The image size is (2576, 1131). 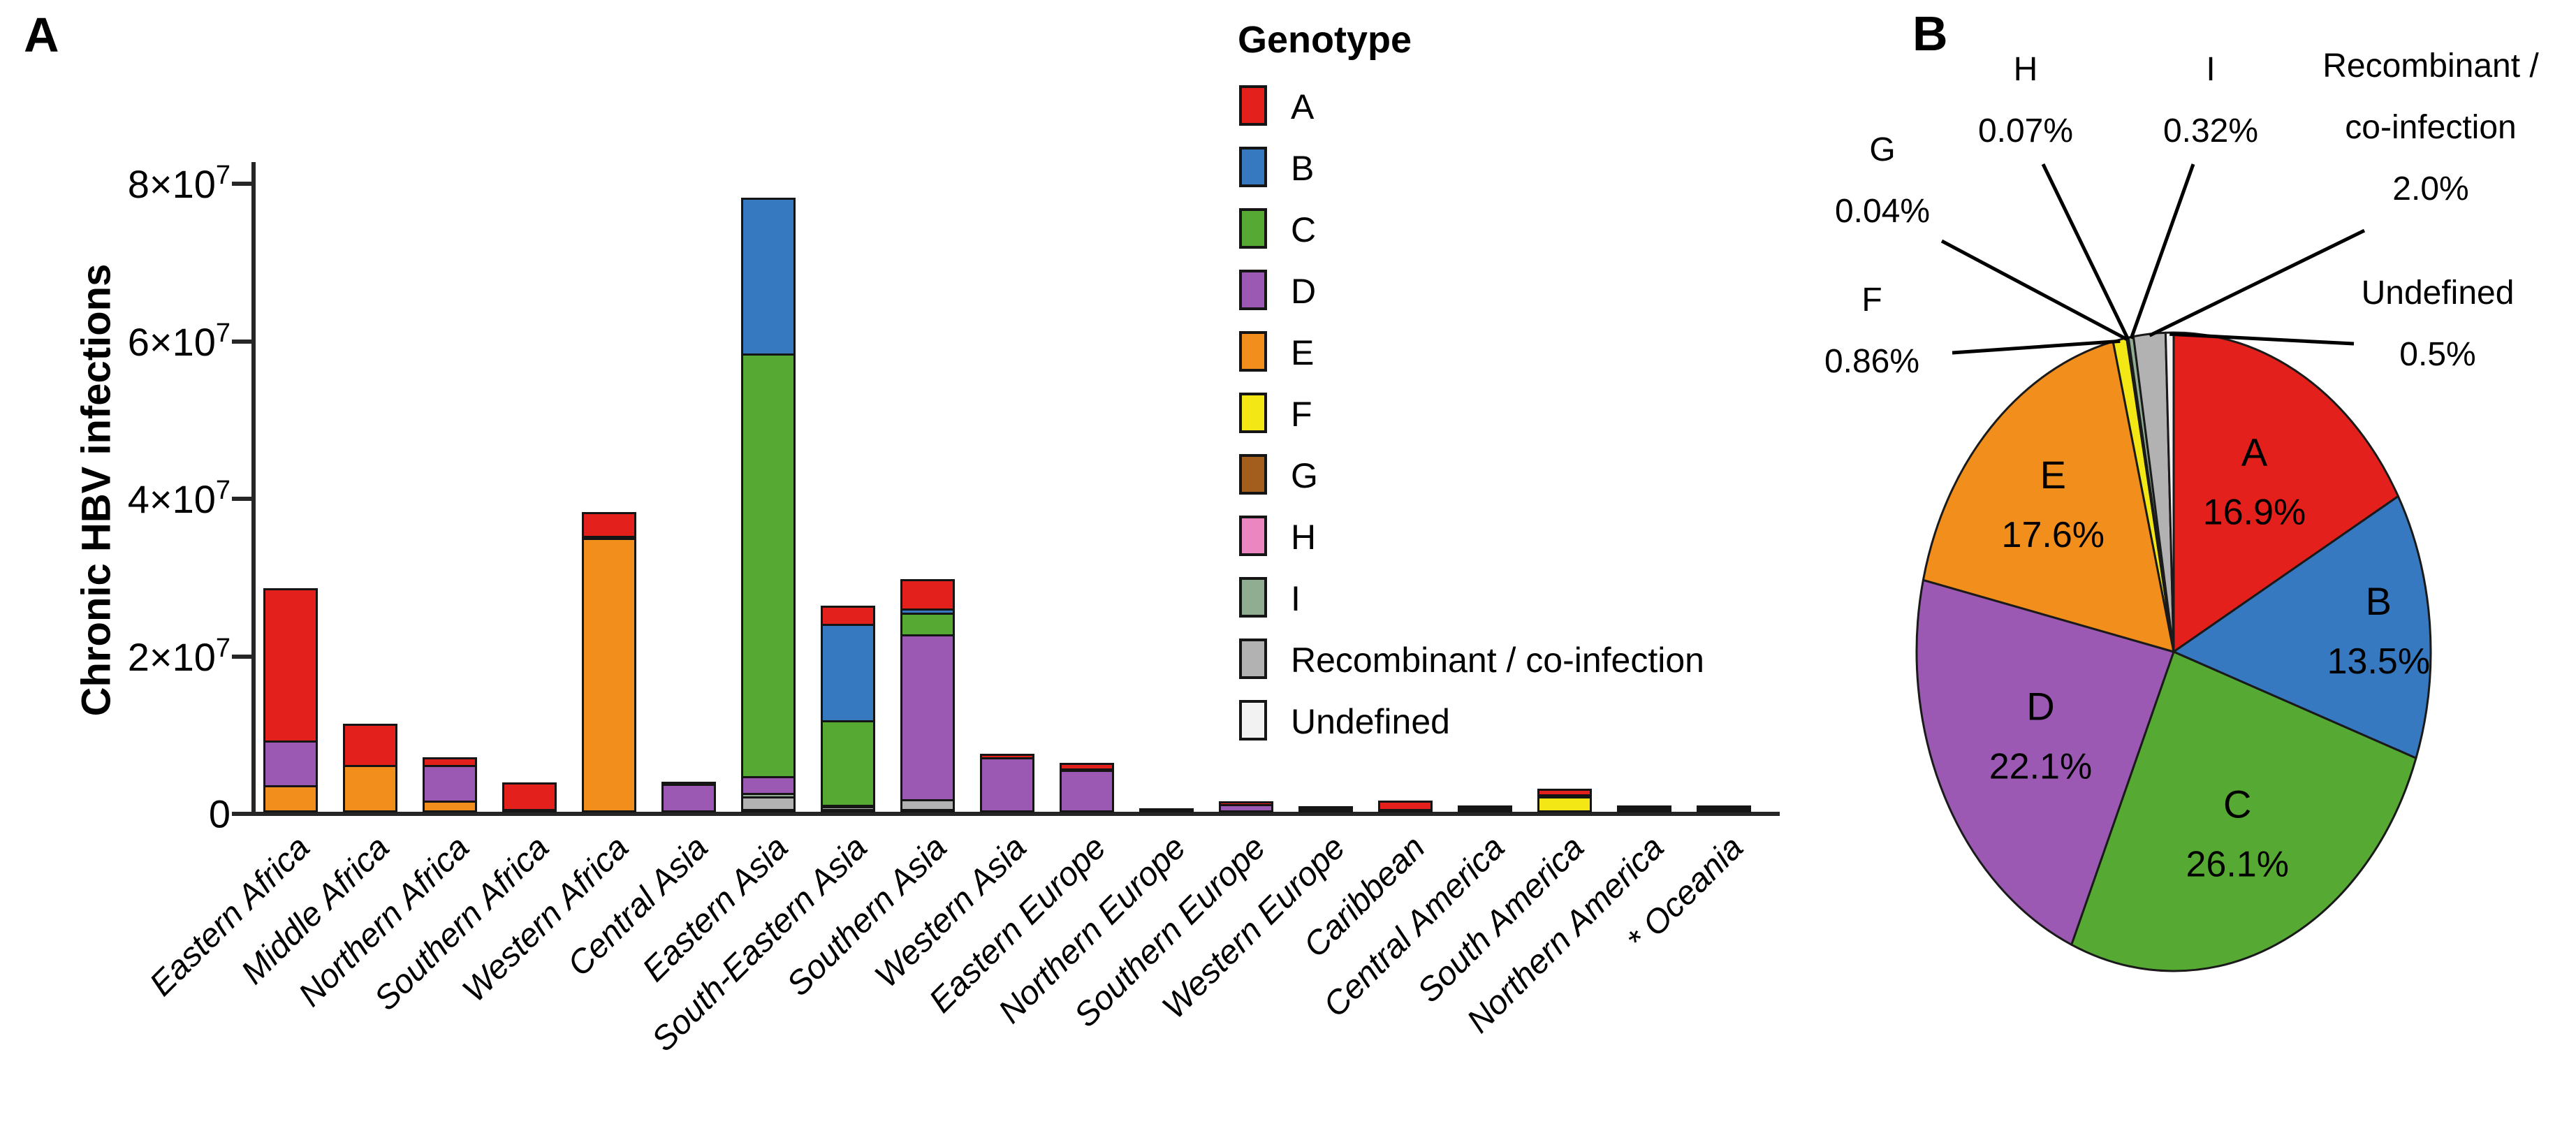 I want to click on pie-callout-label: 0.32%, so click(x=2210, y=131).